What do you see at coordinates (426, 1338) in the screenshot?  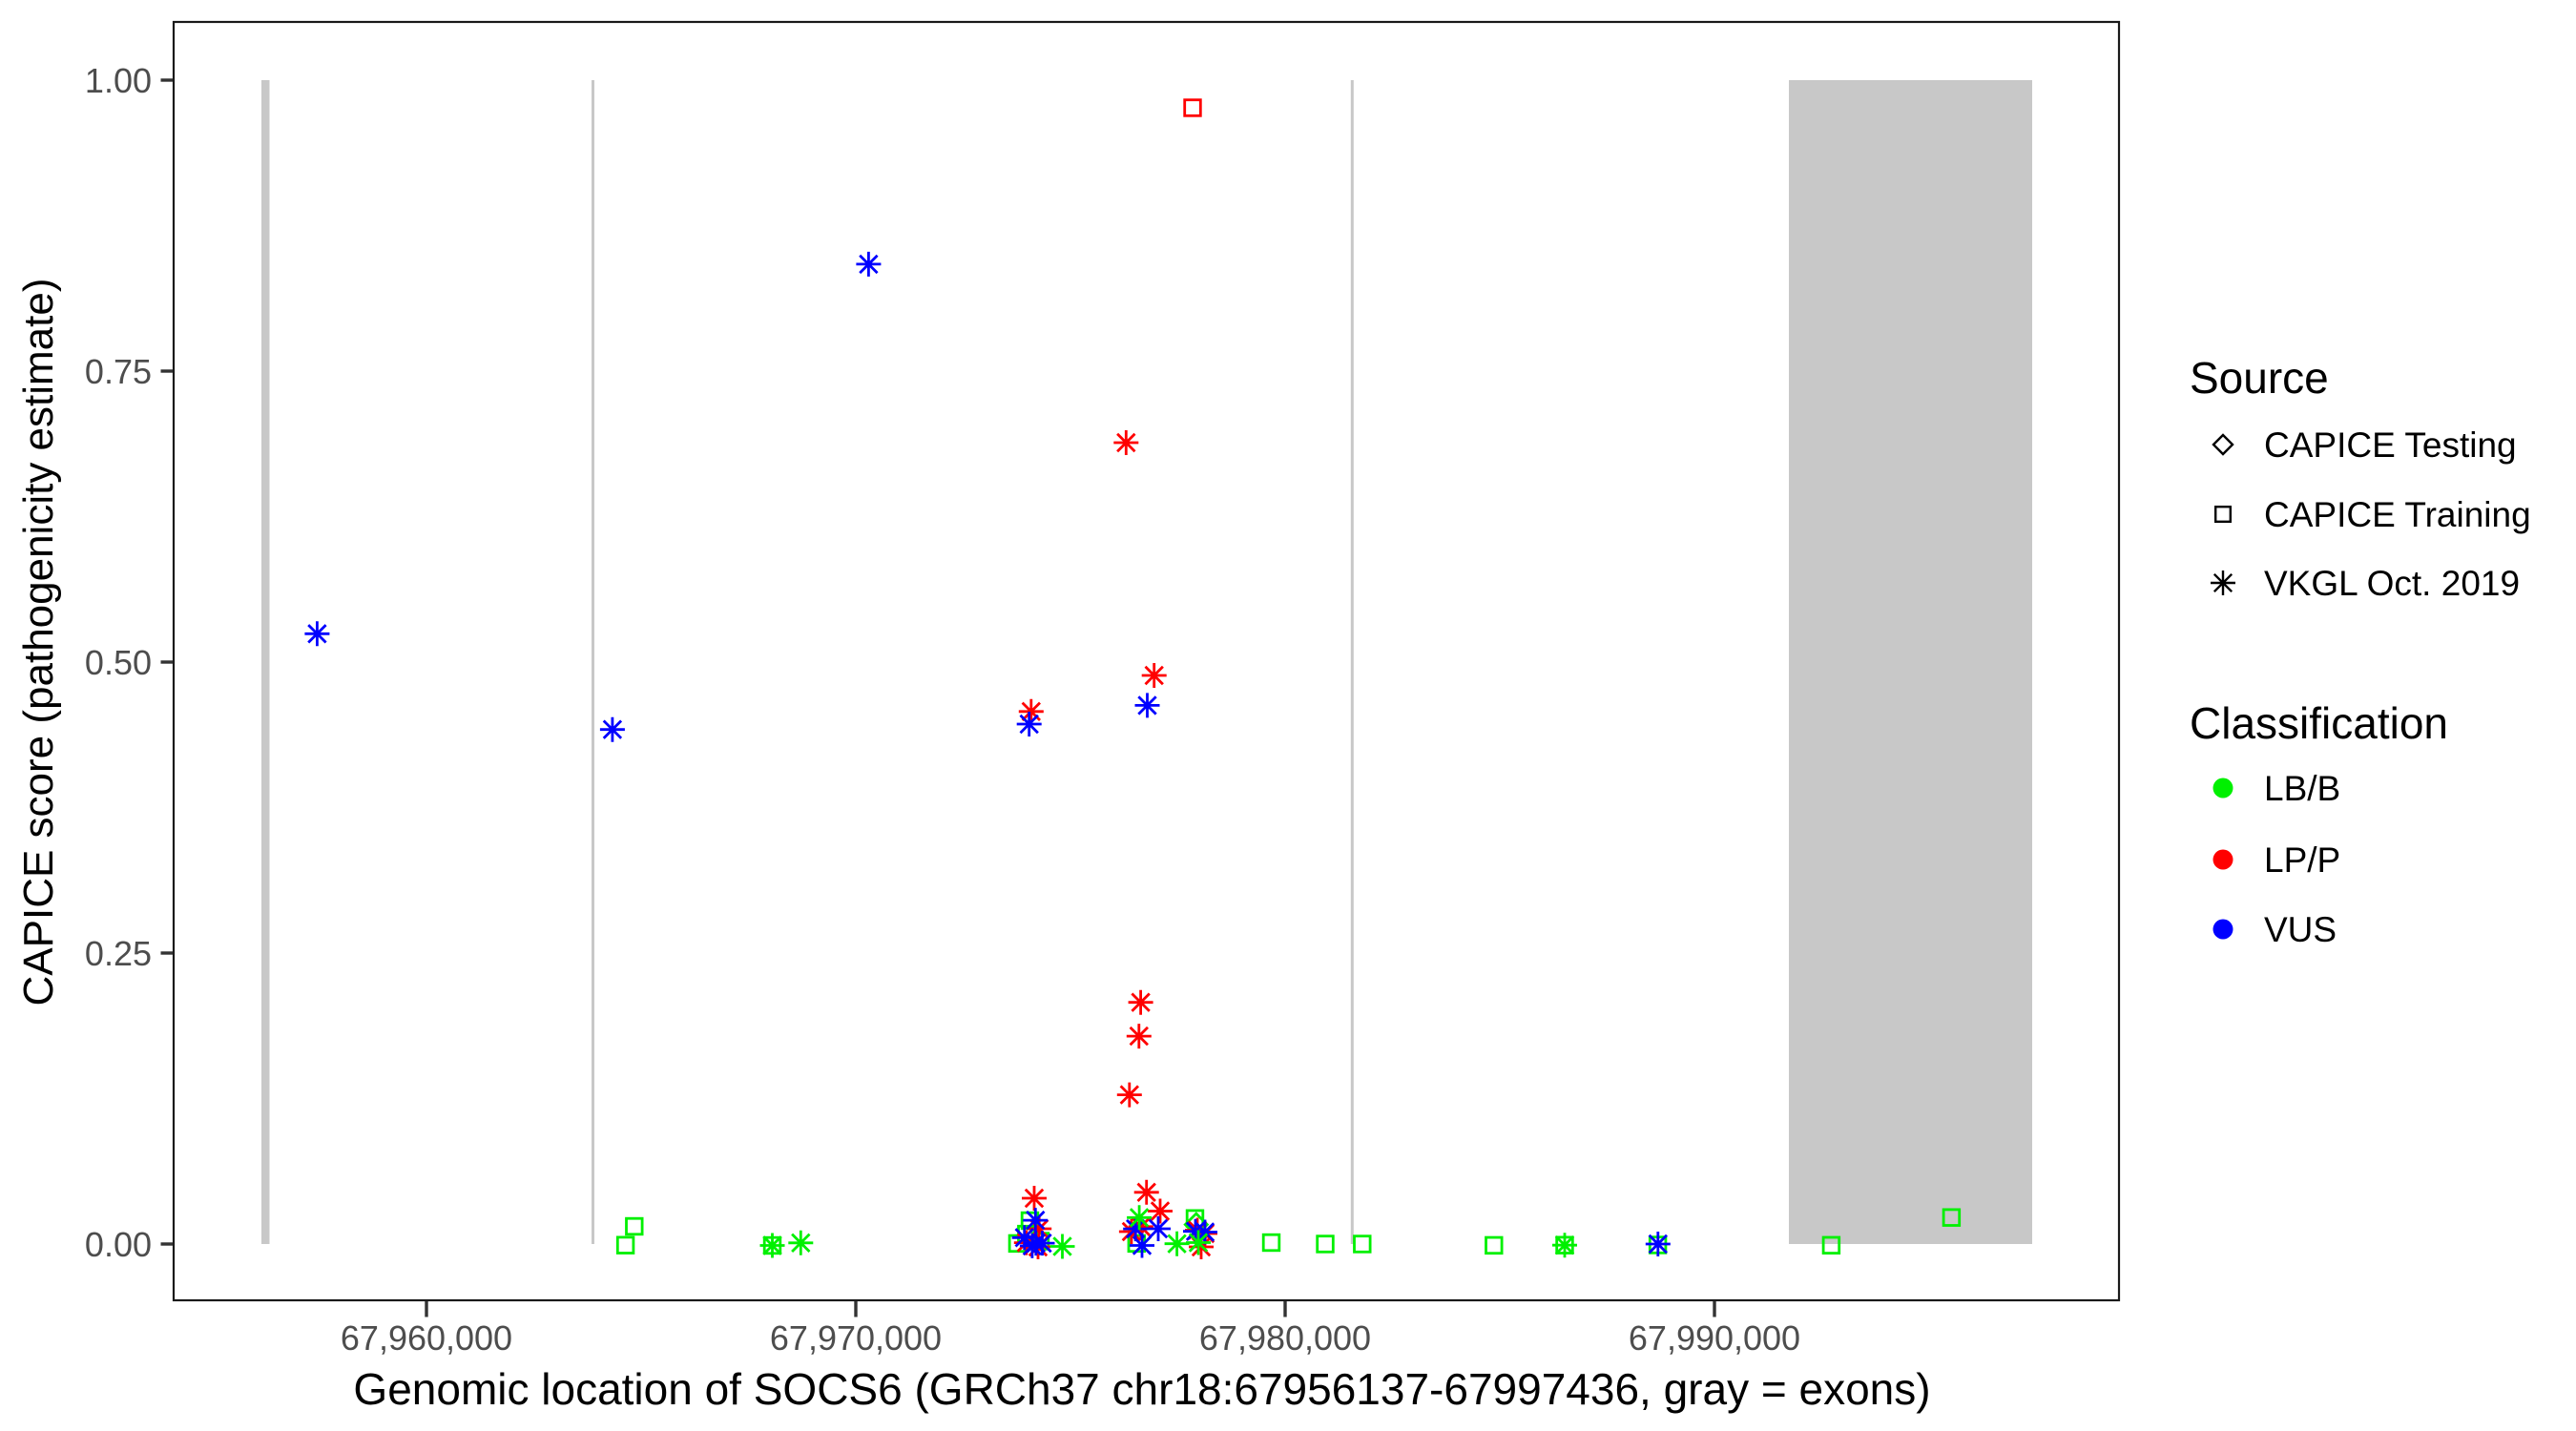 I see `svg-text: 67,960,000` at bounding box center [426, 1338].